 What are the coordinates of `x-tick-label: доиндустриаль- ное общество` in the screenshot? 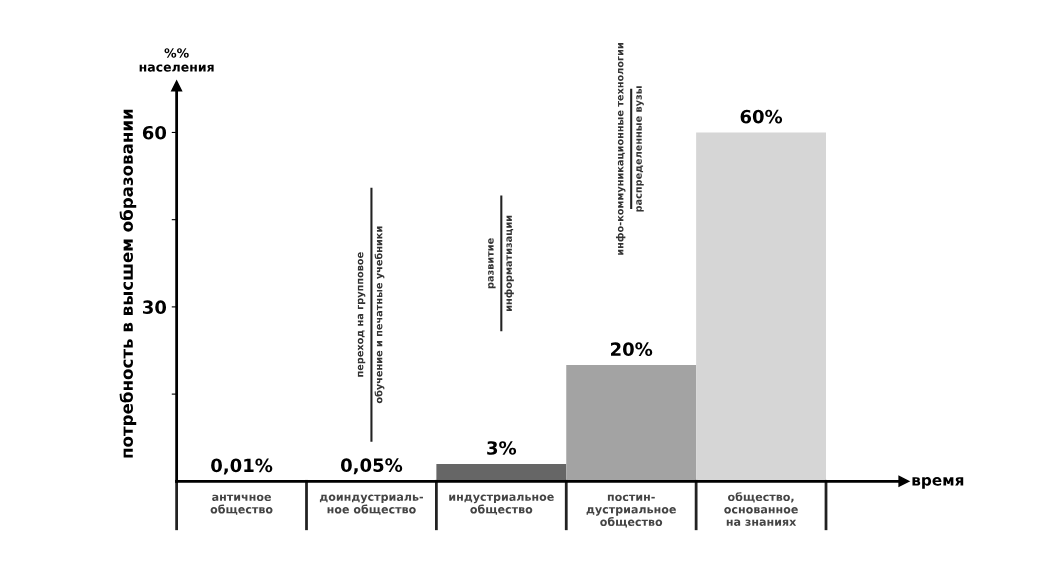 It's located at (371, 504).